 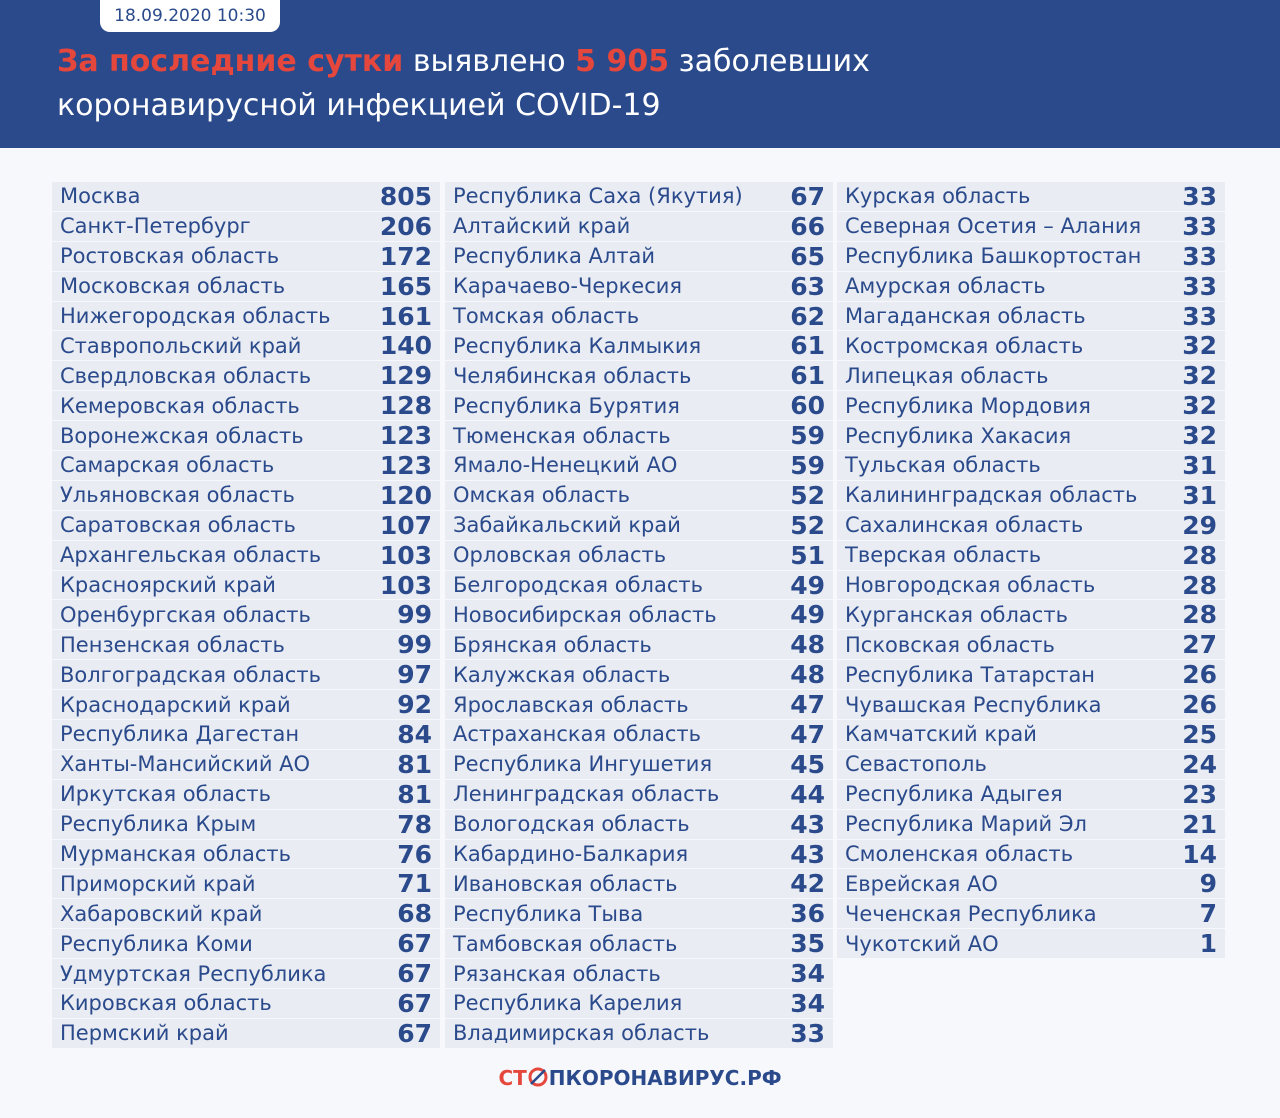 I want to click on region-name: Республика Коми, so click(x=156, y=943).